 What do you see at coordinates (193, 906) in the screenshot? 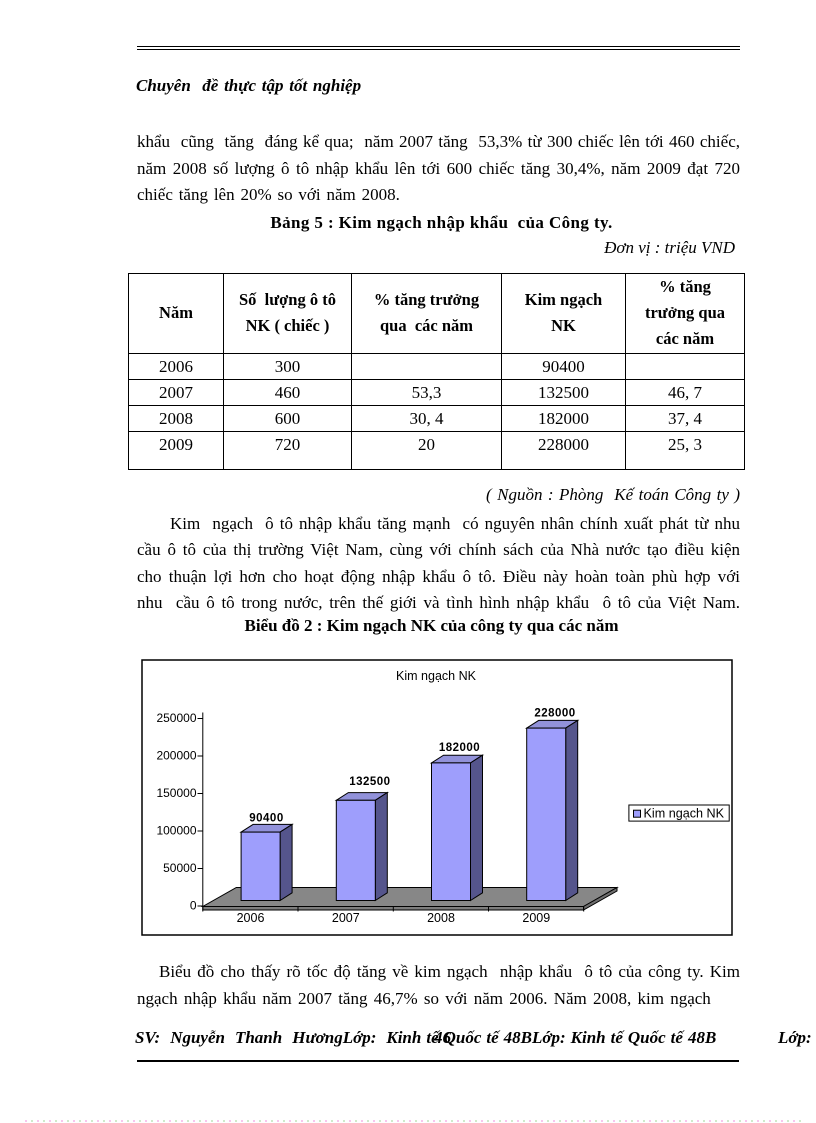
I see `svg-text: 0` at bounding box center [193, 906].